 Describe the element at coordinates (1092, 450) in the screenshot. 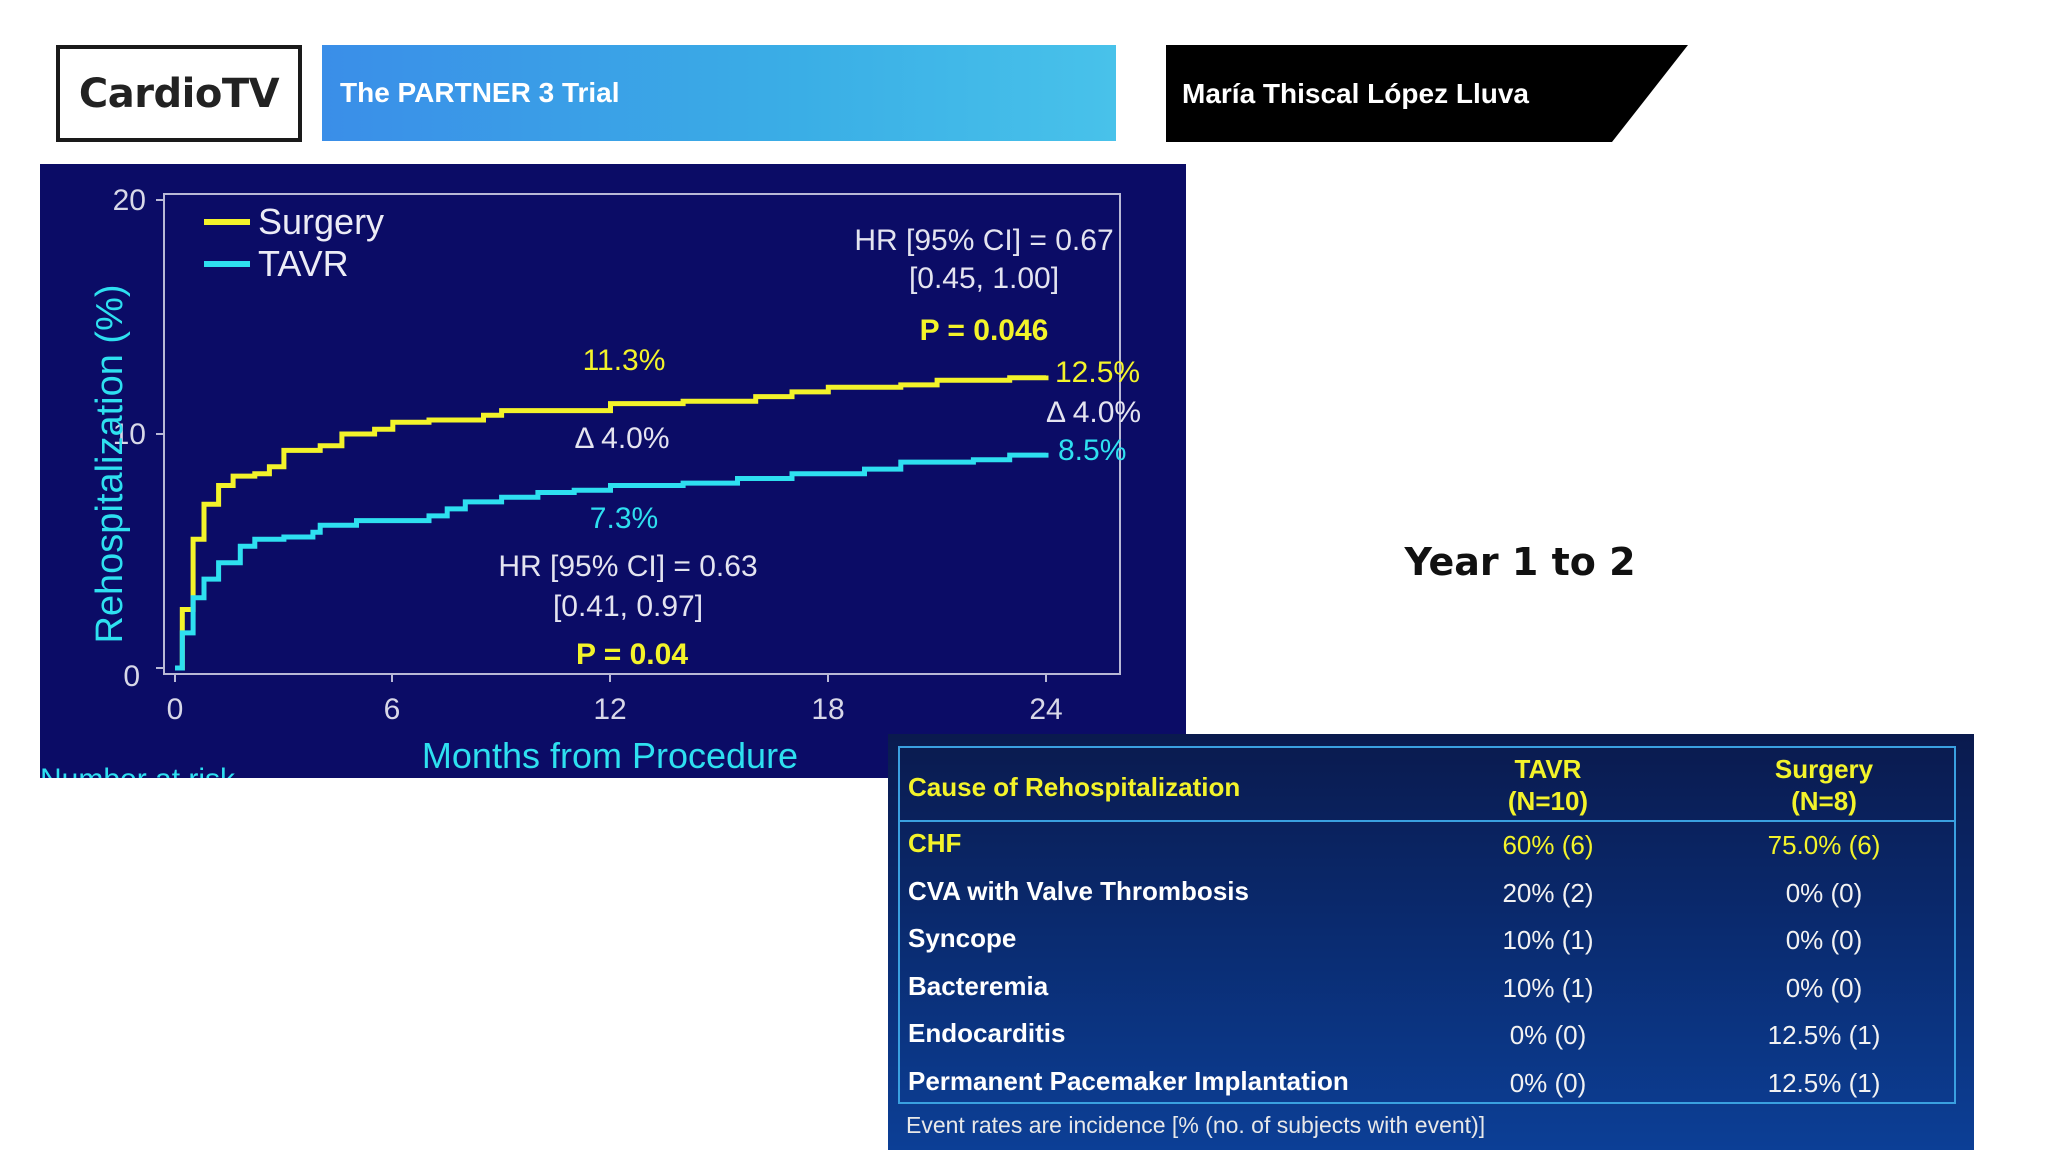

I see `tavr-2yr-value: 8.5%` at that location.